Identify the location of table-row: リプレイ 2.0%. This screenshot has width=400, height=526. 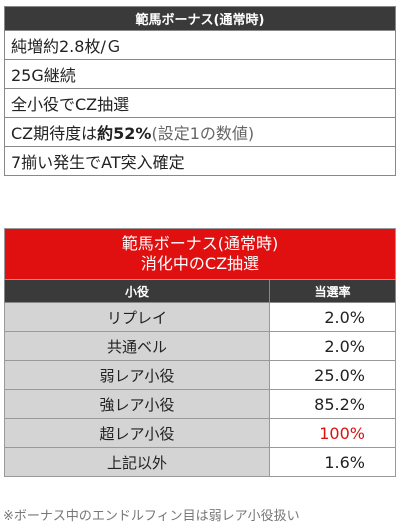
(200, 317).